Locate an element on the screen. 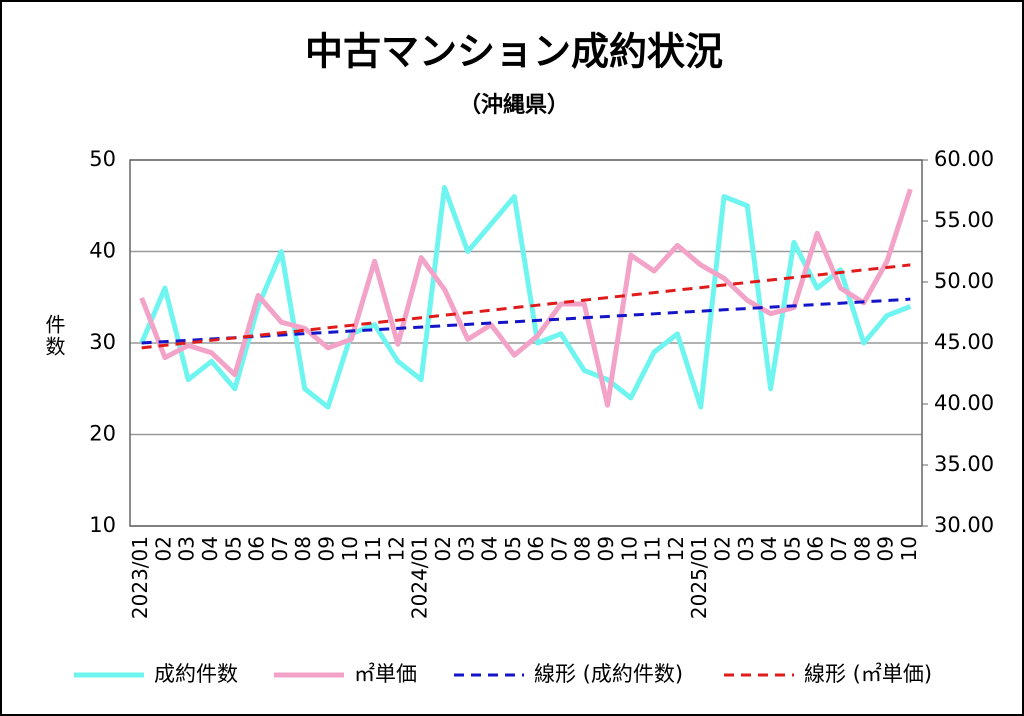 This screenshot has width=1024, height=716. y2-tick-label: 40.00 is located at coordinates (964, 403).